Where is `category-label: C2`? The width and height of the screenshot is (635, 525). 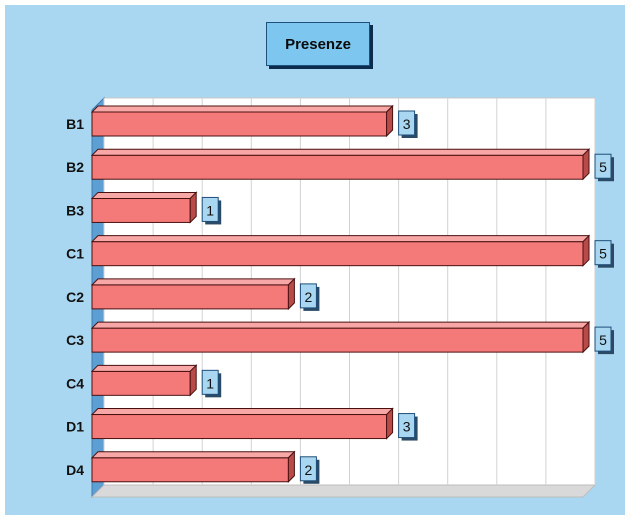 category-label: C2 is located at coordinates (75, 297).